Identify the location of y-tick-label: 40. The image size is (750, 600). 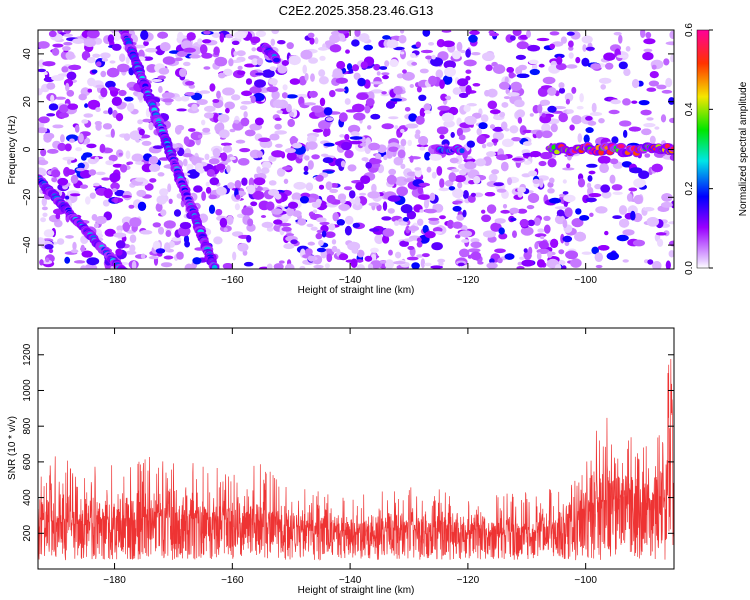
(27, 54).